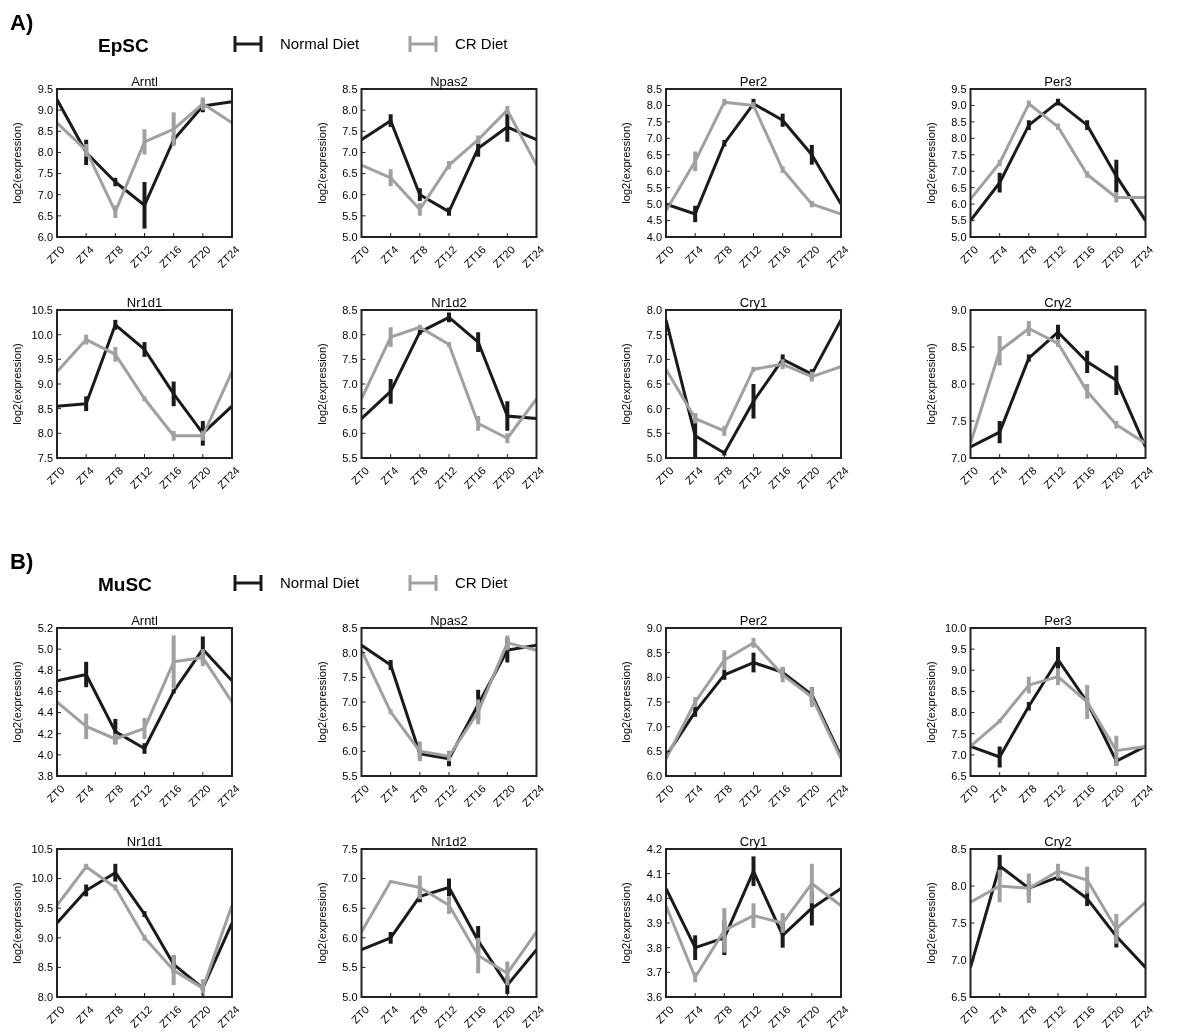  What do you see at coordinates (320, 583) in the screenshot?
I see `legend-label: Normal Diet` at bounding box center [320, 583].